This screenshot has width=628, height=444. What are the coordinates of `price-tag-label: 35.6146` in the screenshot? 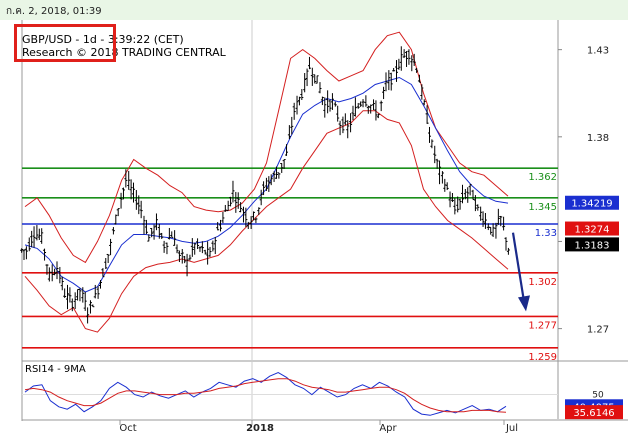 It's located at (593, 413).